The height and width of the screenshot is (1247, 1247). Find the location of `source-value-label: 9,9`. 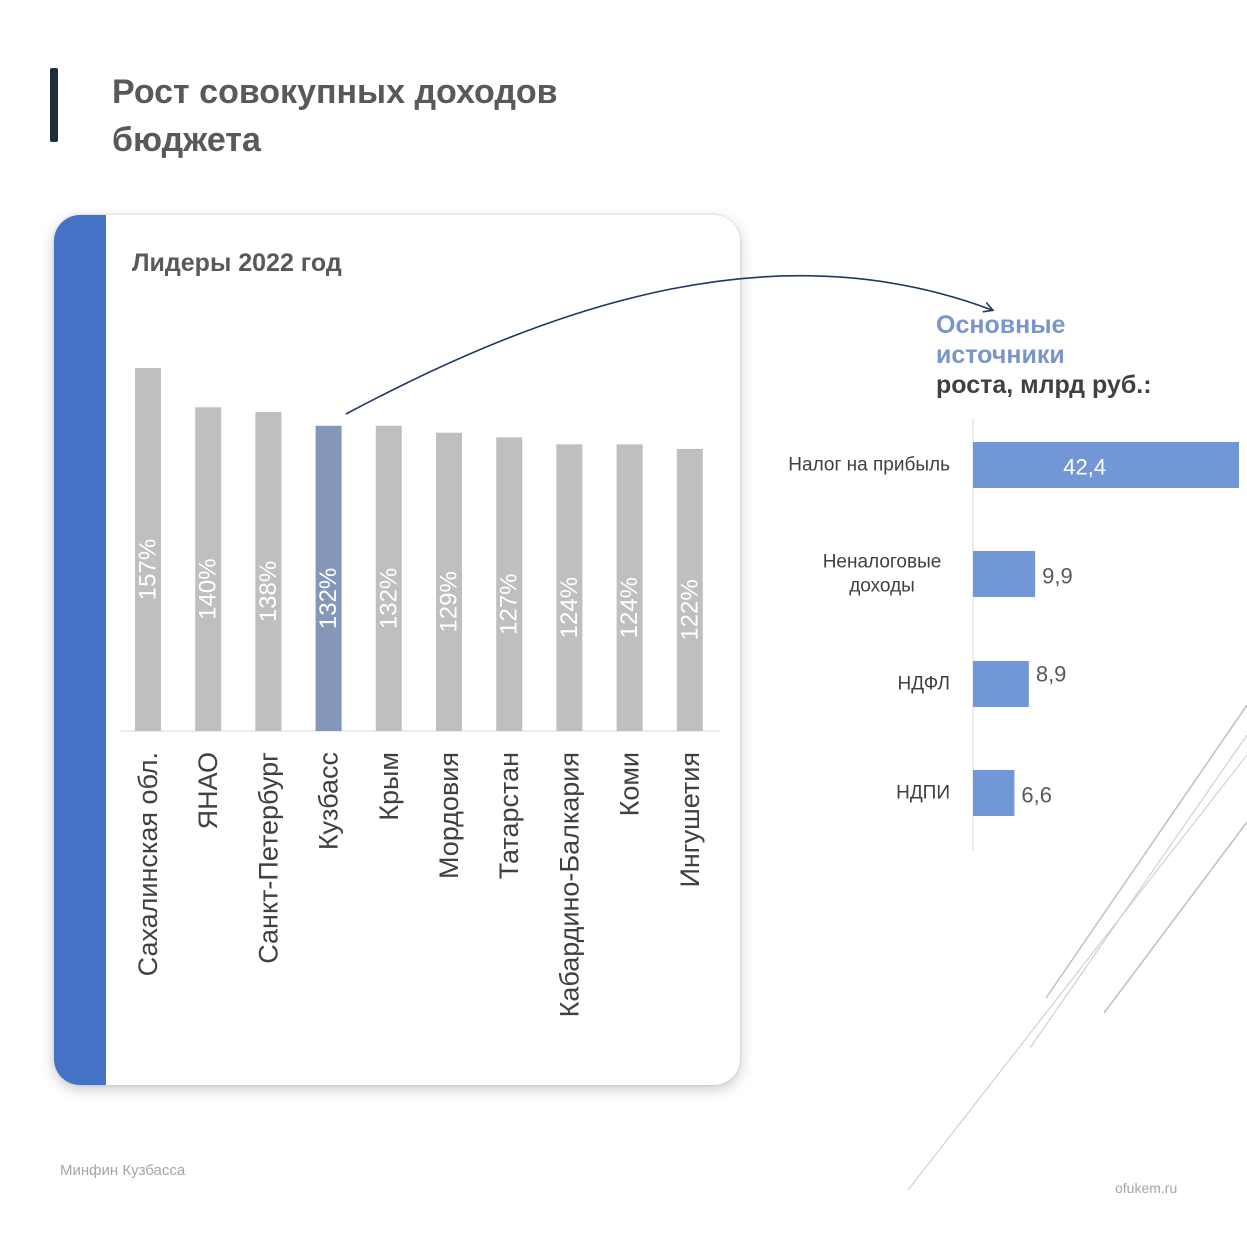

source-value-label: 9,9 is located at coordinates (1057, 576).